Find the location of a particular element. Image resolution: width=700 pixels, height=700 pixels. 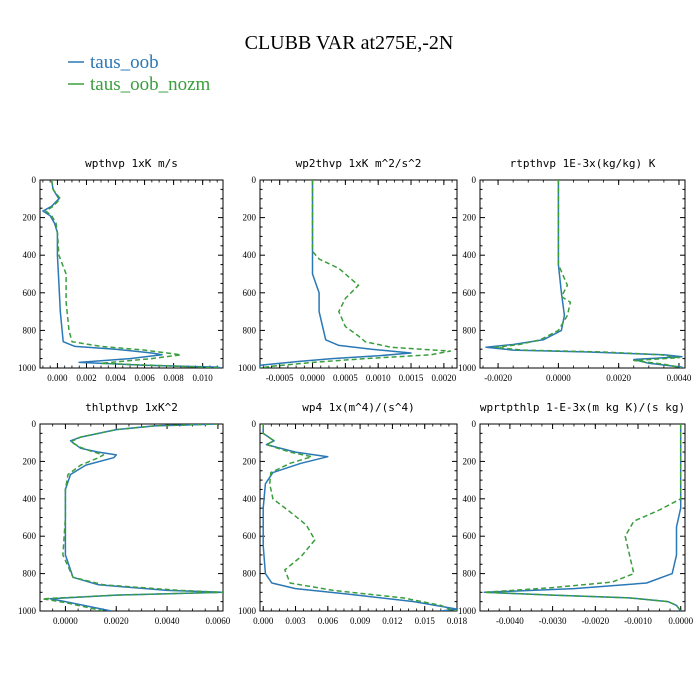

panel-title: wprtpthlp 1-E-3x(m kg K)/(s kg) is located at coordinates (582, 407).